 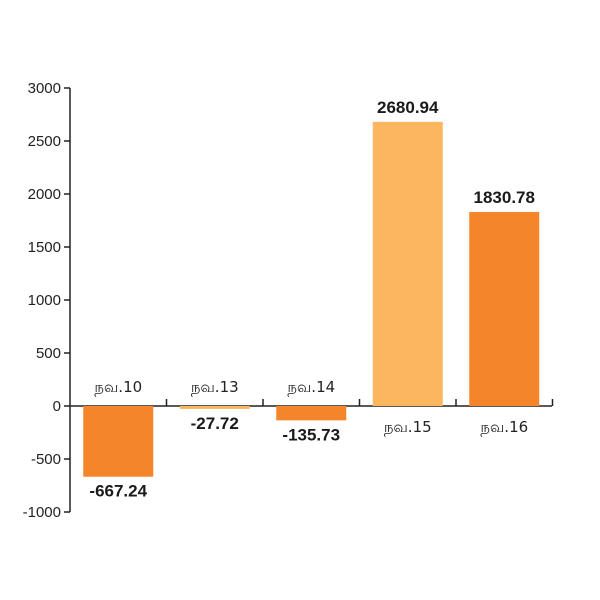 I want to click on y-tick-label: 500, so click(x=48, y=353).